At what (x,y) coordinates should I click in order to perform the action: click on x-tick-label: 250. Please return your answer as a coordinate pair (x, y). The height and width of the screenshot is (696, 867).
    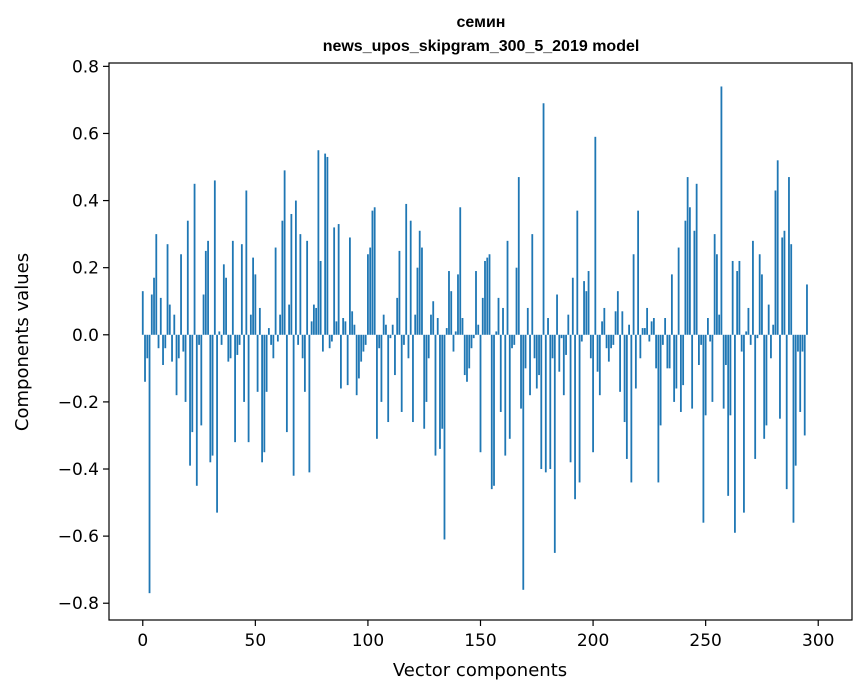
    Looking at the image, I should click on (705, 641).